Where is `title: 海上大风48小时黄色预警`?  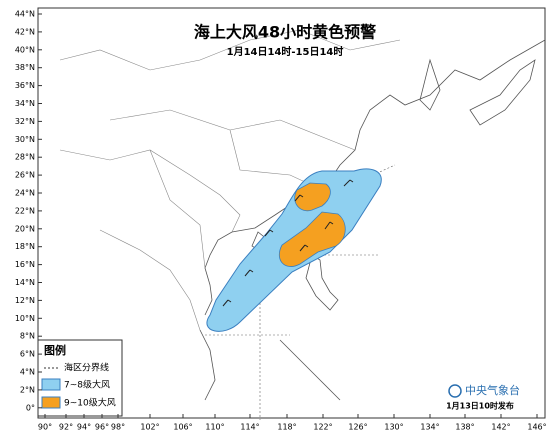 title: 海上大风48小时黄色预警 is located at coordinates (285, 32).